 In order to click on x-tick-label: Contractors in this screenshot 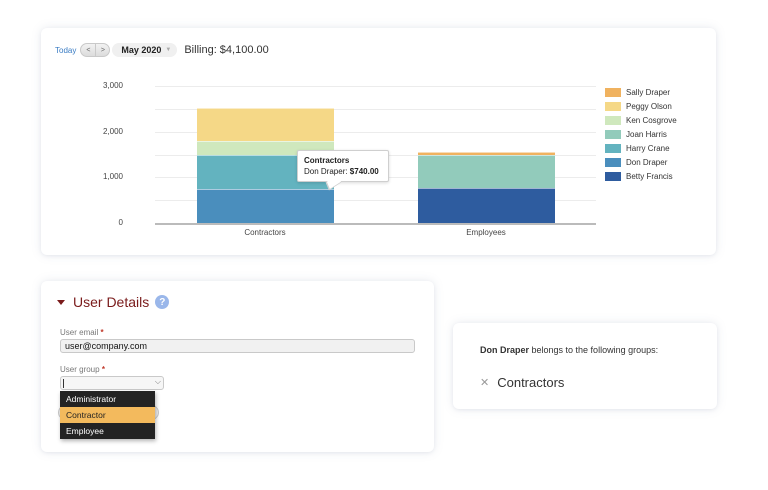, I will do `click(265, 232)`.